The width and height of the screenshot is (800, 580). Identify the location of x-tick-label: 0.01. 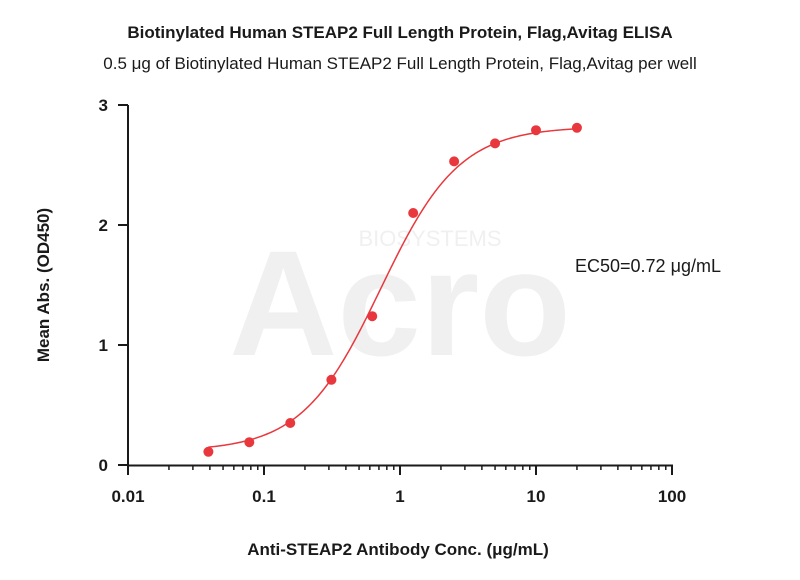
(127, 496).